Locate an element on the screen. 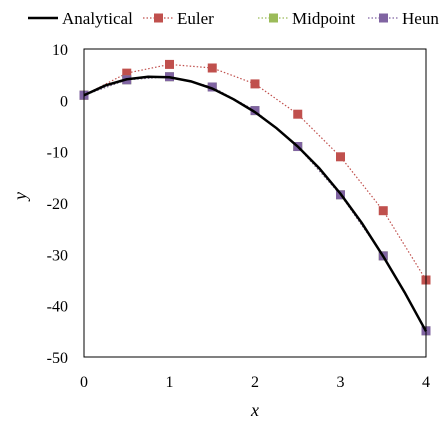 The height and width of the screenshot is (430, 447). y-tick-label: 10 is located at coordinates (60, 50).